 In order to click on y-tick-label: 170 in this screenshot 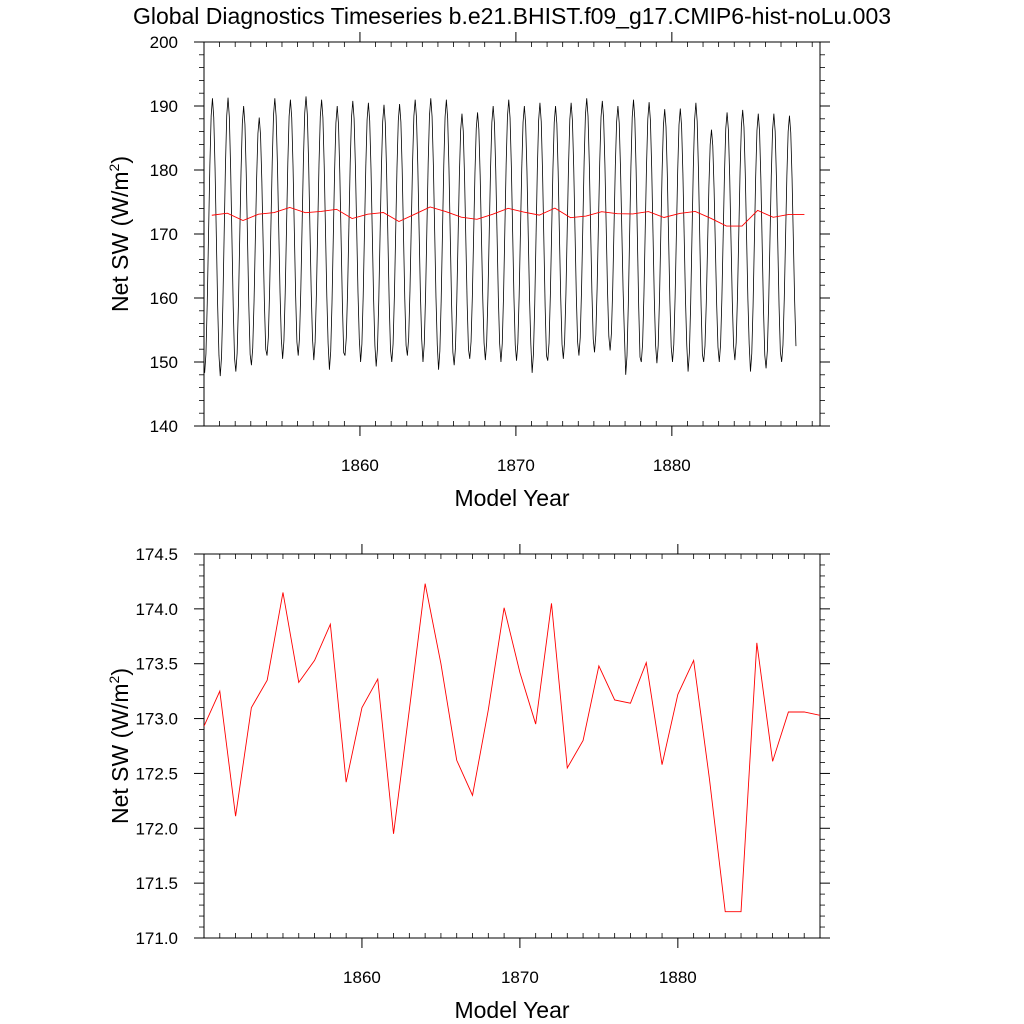, I will do `click(164, 234)`.